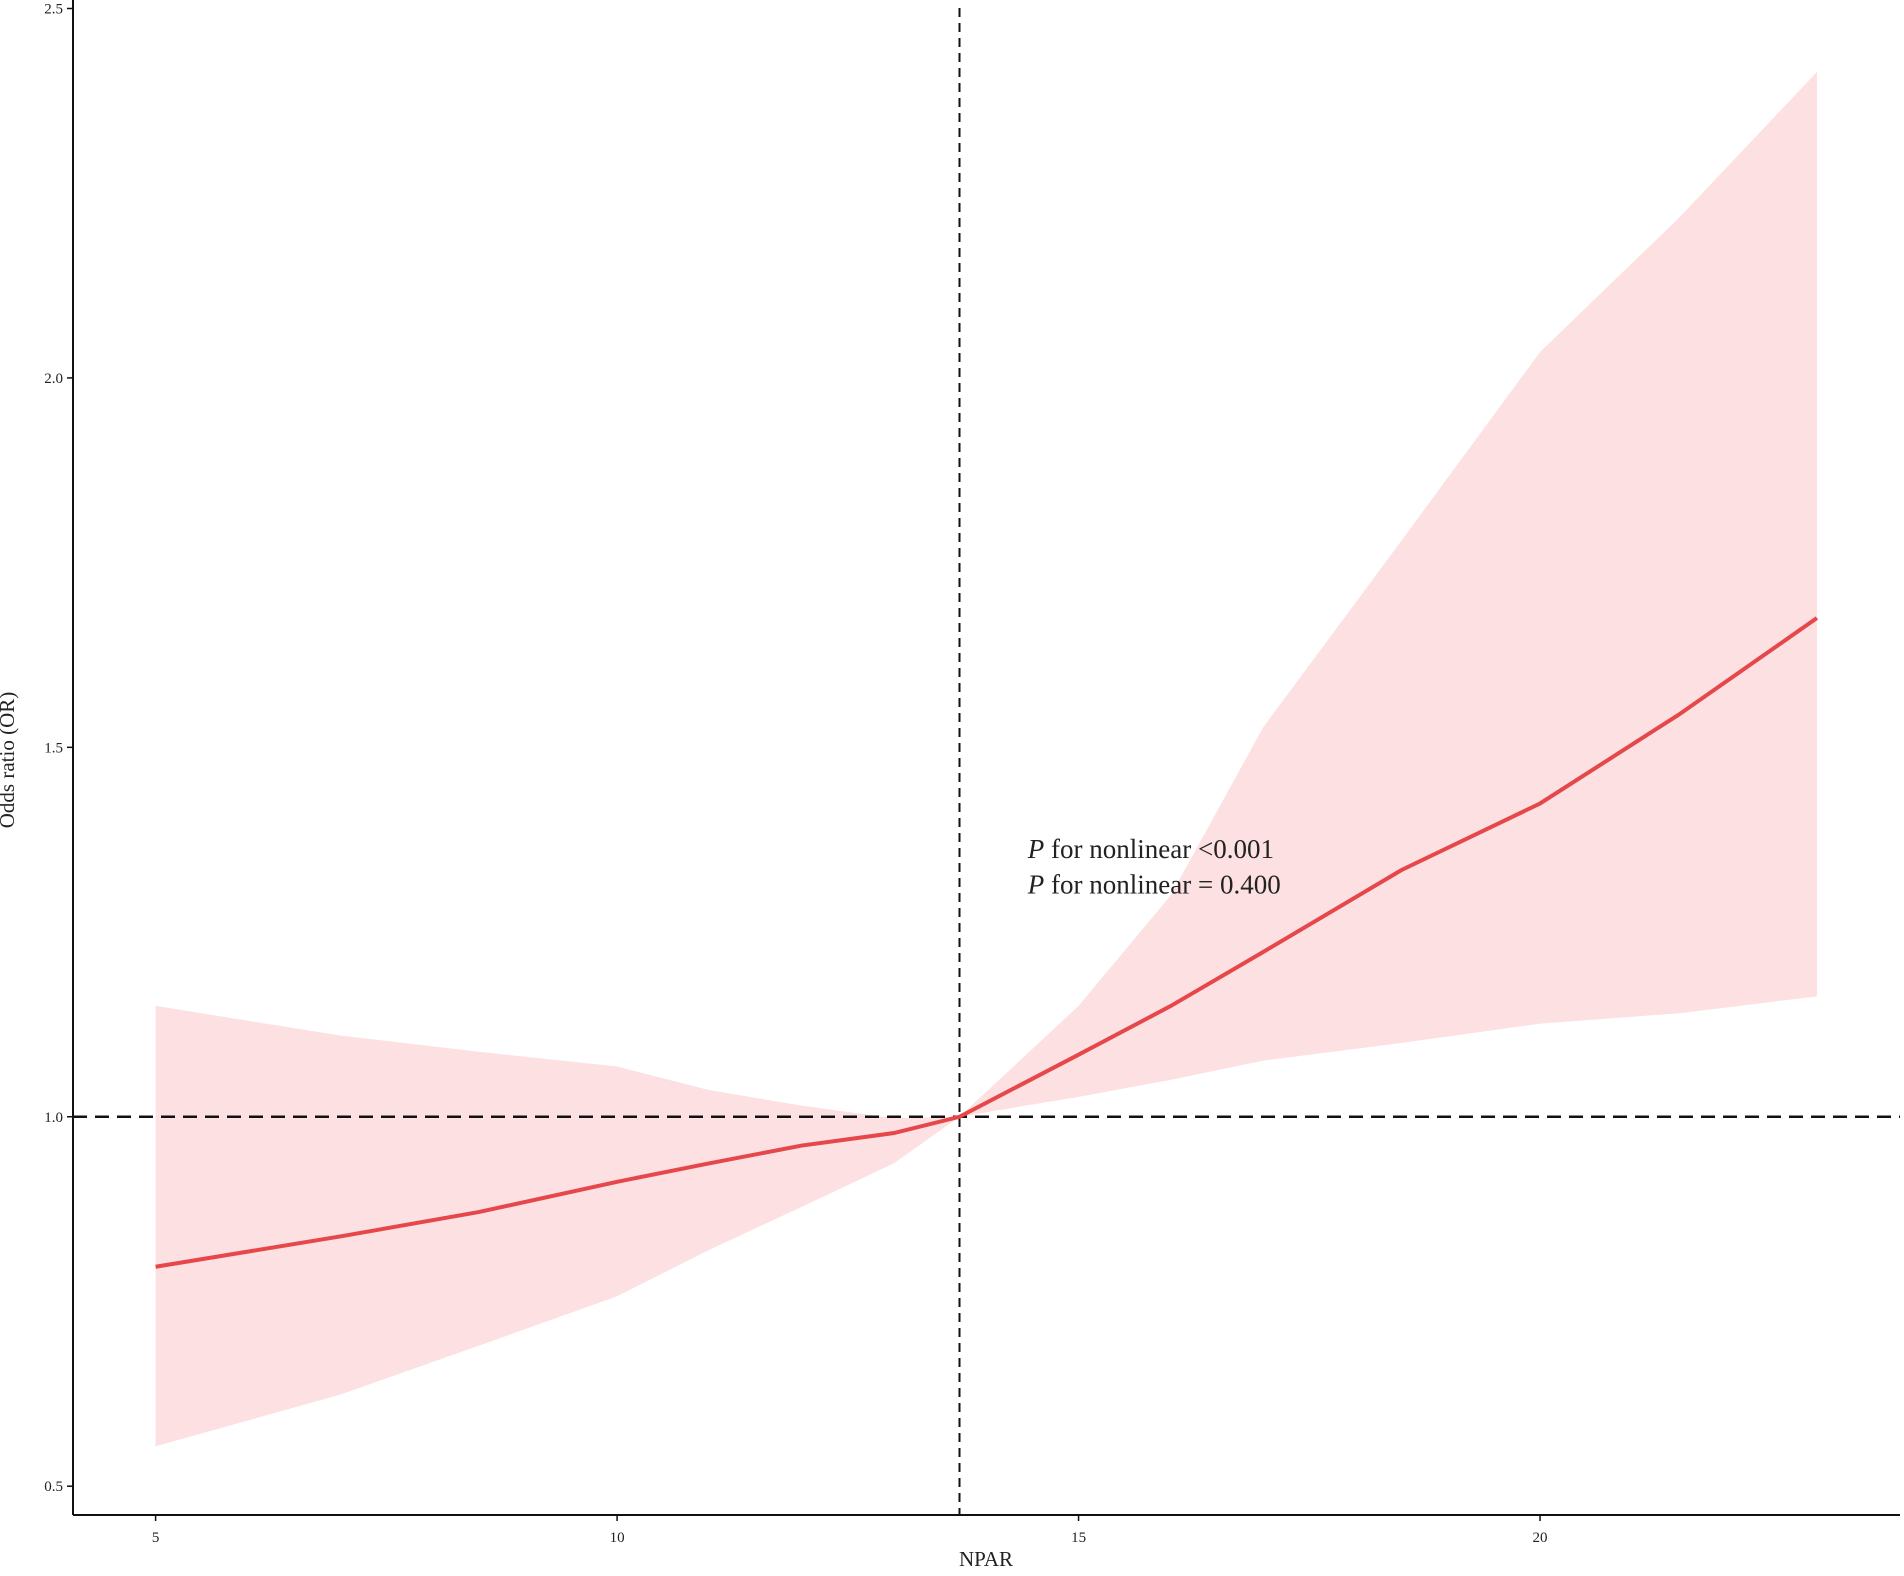 Image resolution: width=1904 pixels, height=1576 pixels. Describe the element at coordinates (986, 1559) in the screenshot. I see `x-axis-title: NPAR` at that location.